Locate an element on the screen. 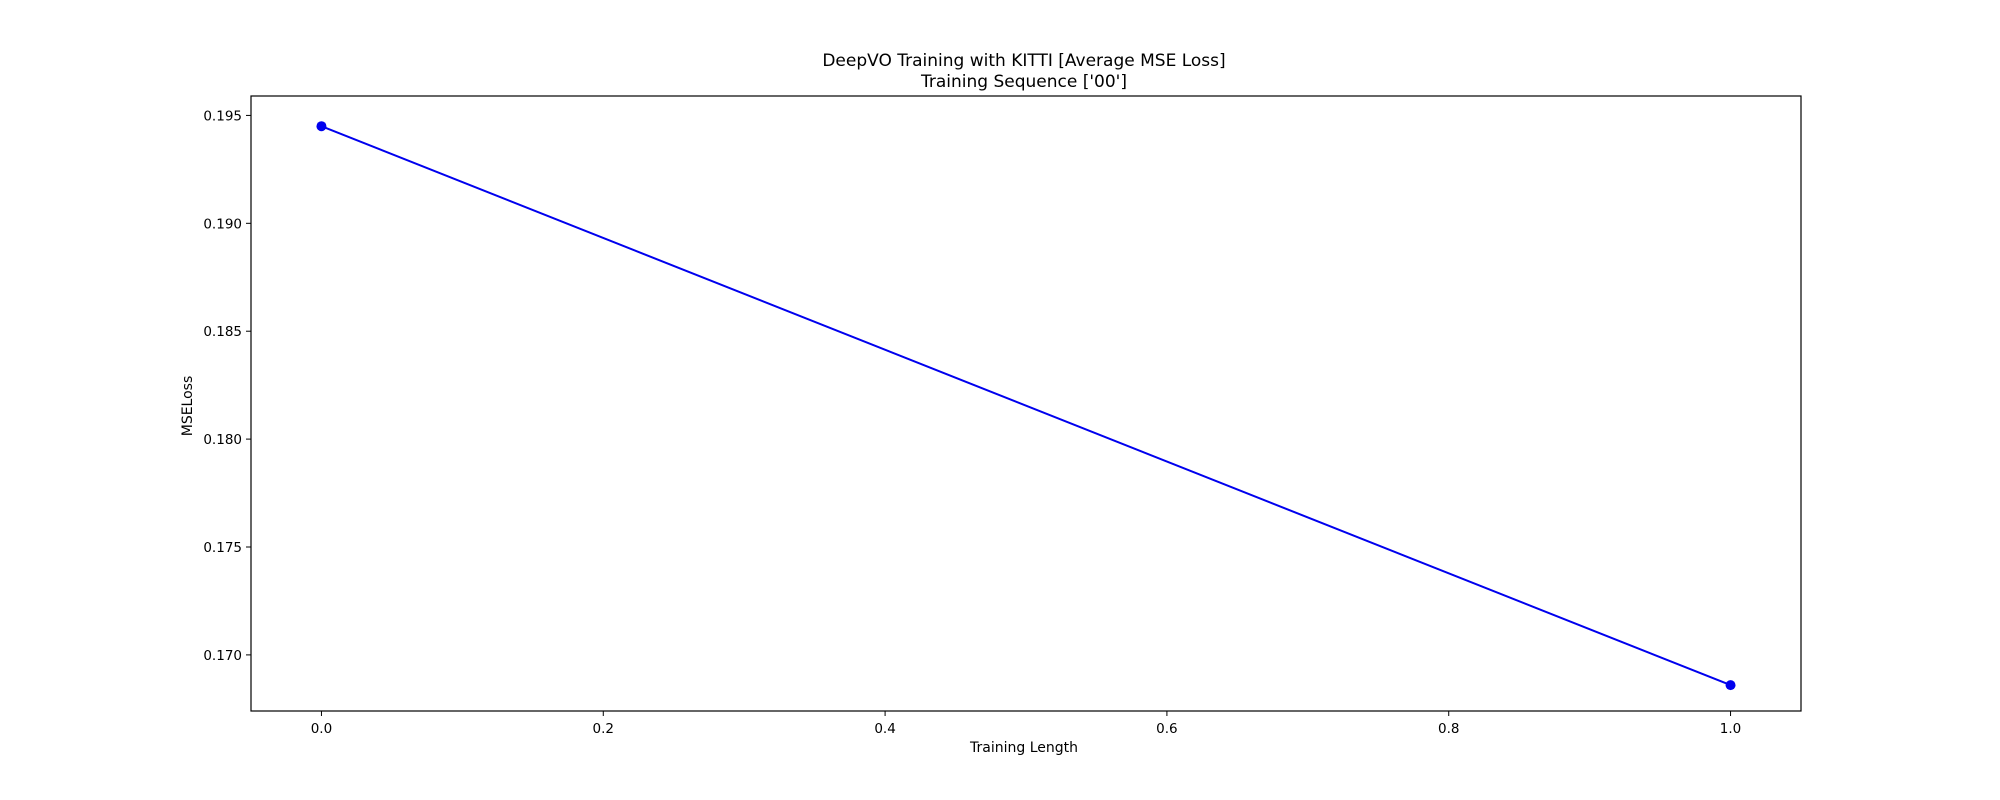 The width and height of the screenshot is (2000, 800). y-tick-label: 0.175 is located at coordinates (222, 548).